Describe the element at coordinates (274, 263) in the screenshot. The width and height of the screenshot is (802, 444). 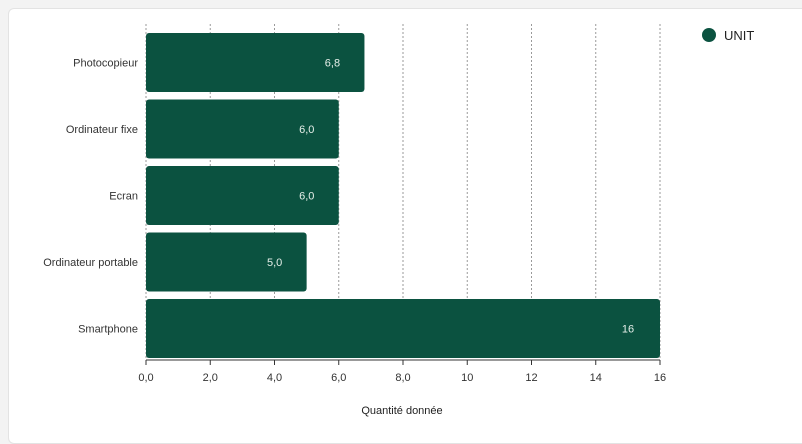
I see `bar-value-label: 5,0` at that location.